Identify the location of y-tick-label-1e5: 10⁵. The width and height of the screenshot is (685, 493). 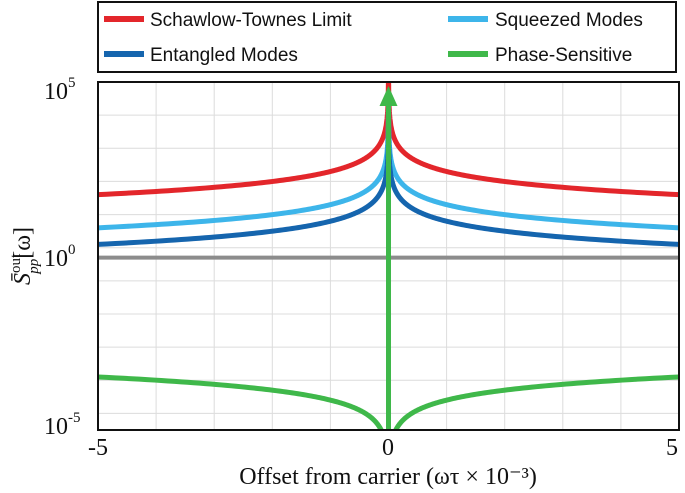
(60, 90).